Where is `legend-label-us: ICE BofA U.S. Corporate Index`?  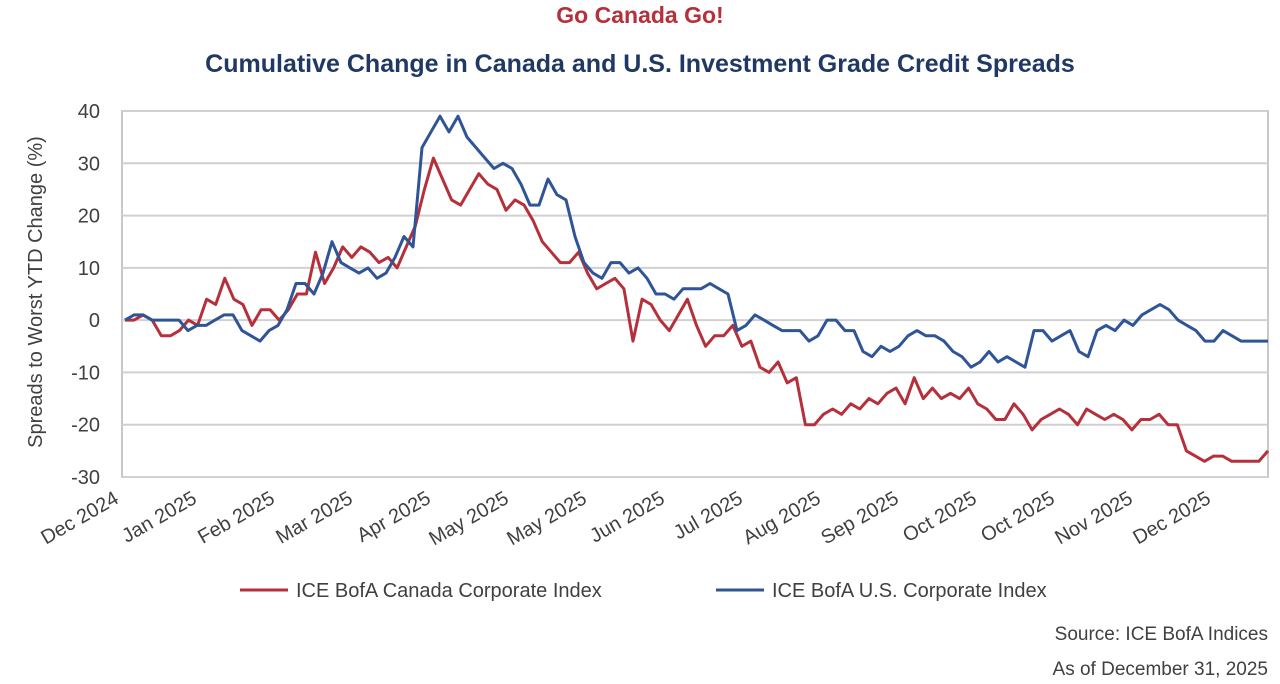 legend-label-us: ICE BofA U.S. Corporate Index is located at coordinates (909, 591).